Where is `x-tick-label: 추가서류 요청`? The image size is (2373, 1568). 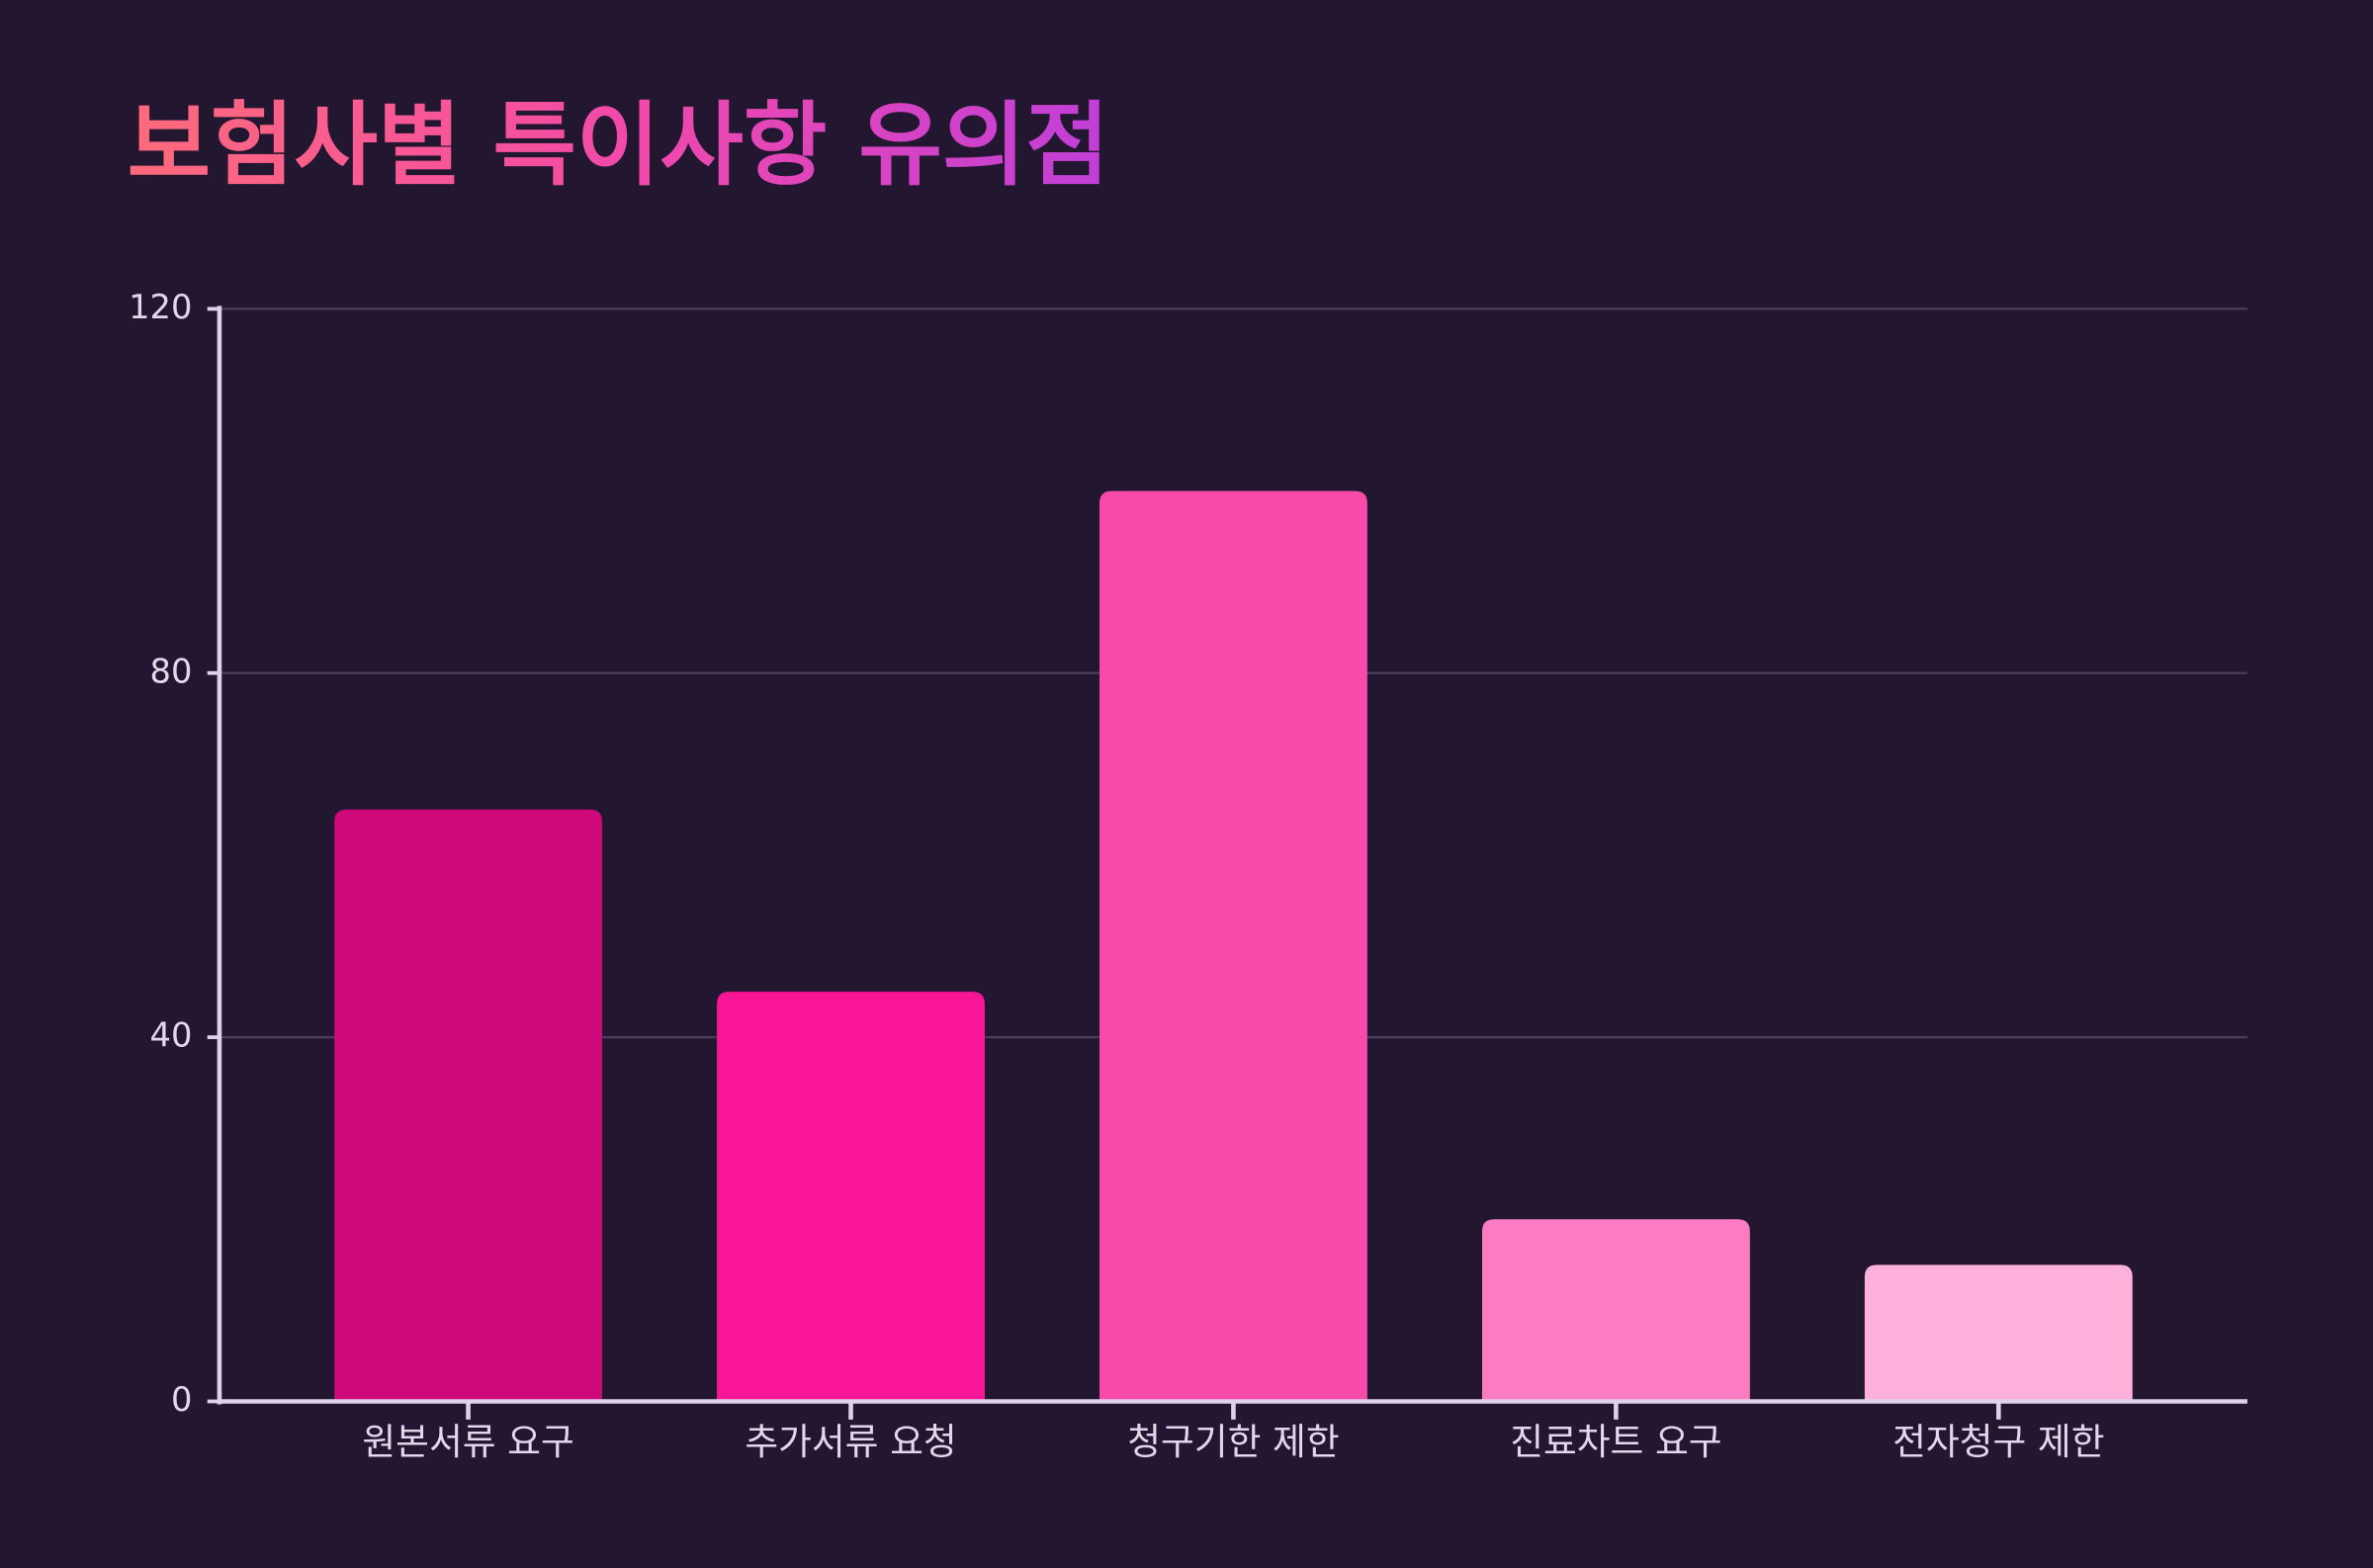 x-tick-label: 추가서류 요청 is located at coordinates (850, 1442).